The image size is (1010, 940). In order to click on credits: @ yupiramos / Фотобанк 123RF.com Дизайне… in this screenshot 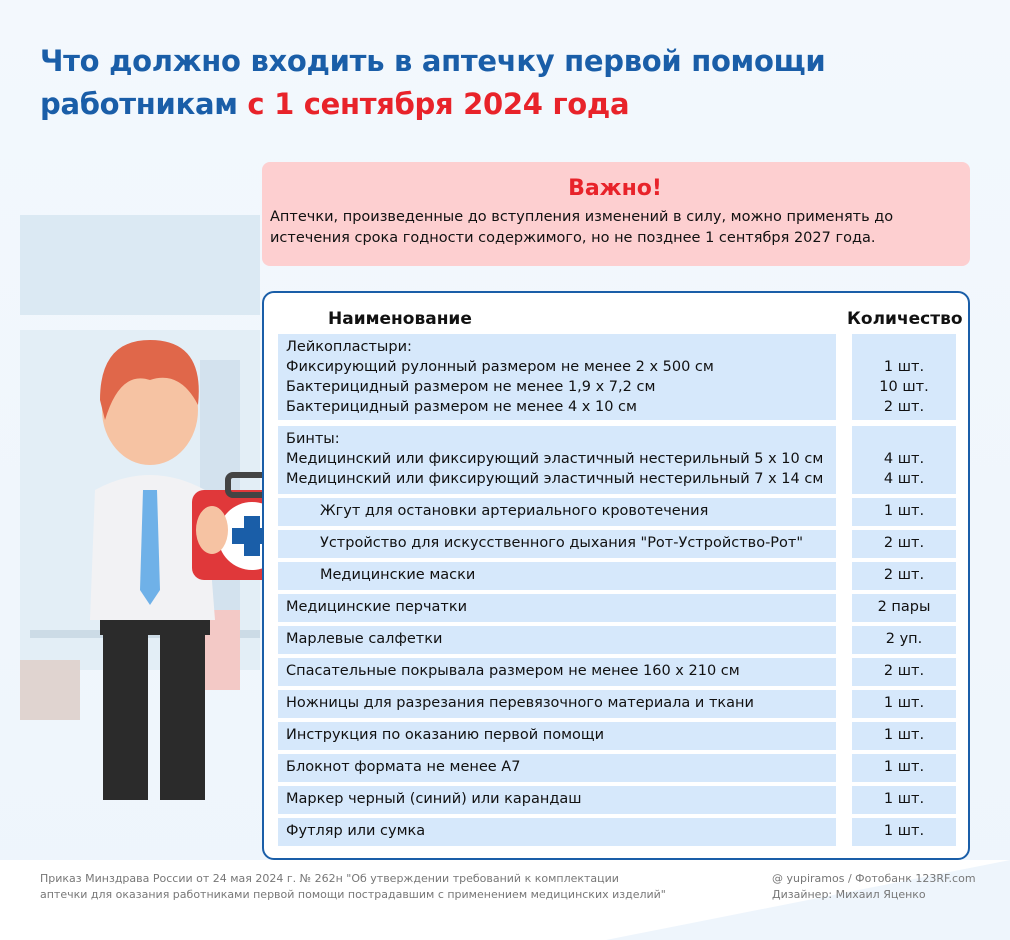, I will do `click(874, 887)`.